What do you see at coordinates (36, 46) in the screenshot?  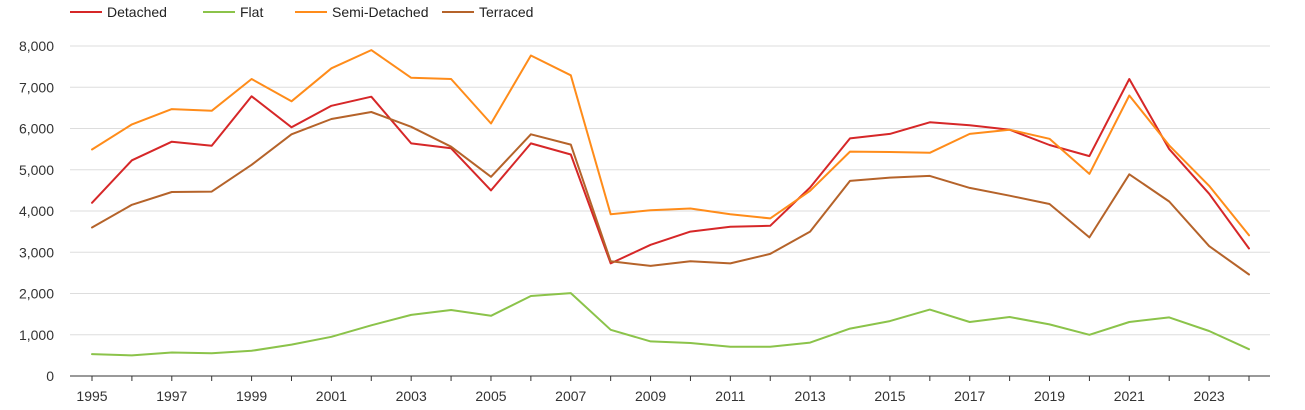 I see `y-tick-label-8000: 8,000` at bounding box center [36, 46].